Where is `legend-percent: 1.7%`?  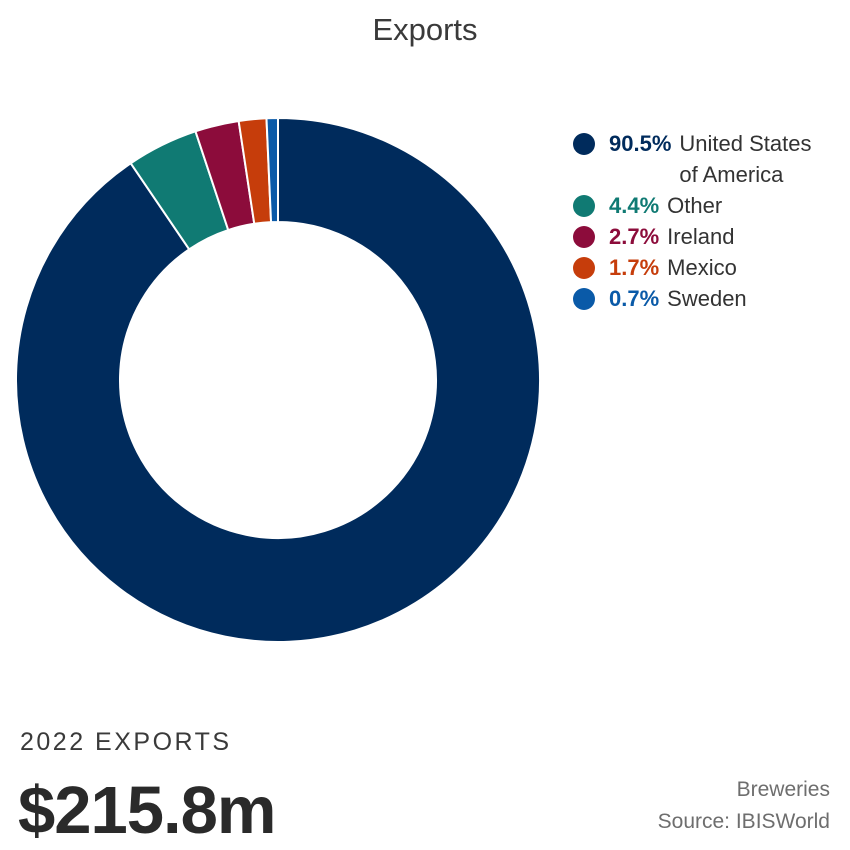
legend-percent: 1.7% is located at coordinates (634, 267).